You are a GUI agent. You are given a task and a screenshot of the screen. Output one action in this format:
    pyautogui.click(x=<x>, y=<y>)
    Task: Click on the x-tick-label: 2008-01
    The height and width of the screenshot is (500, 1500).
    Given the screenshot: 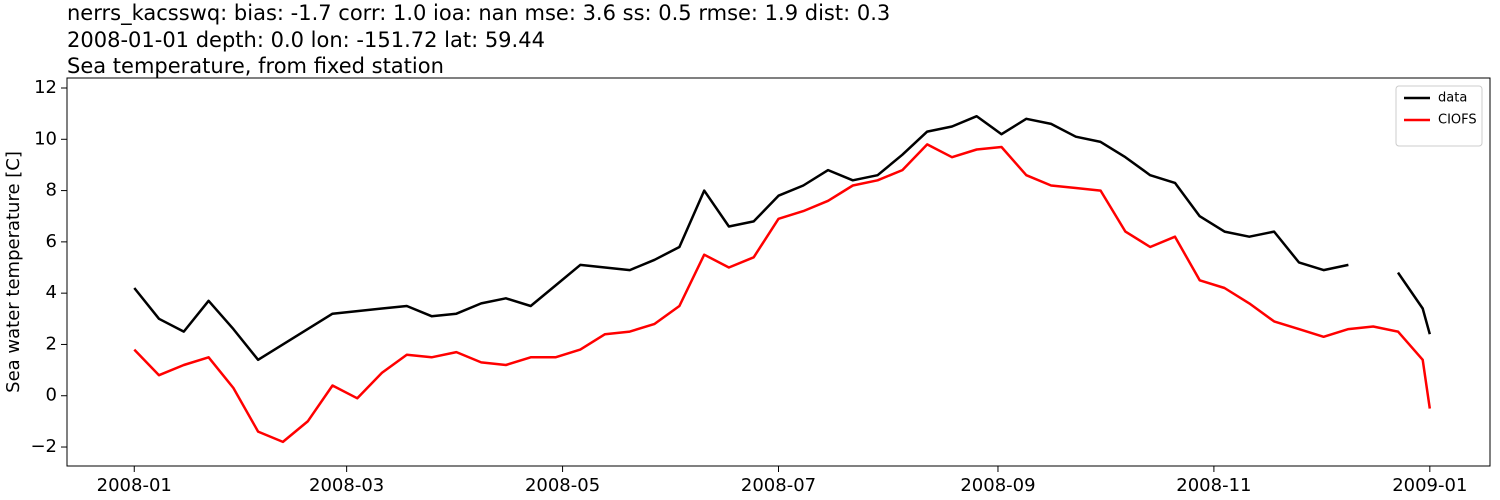 What is the action you would take?
    pyautogui.click(x=134, y=485)
    